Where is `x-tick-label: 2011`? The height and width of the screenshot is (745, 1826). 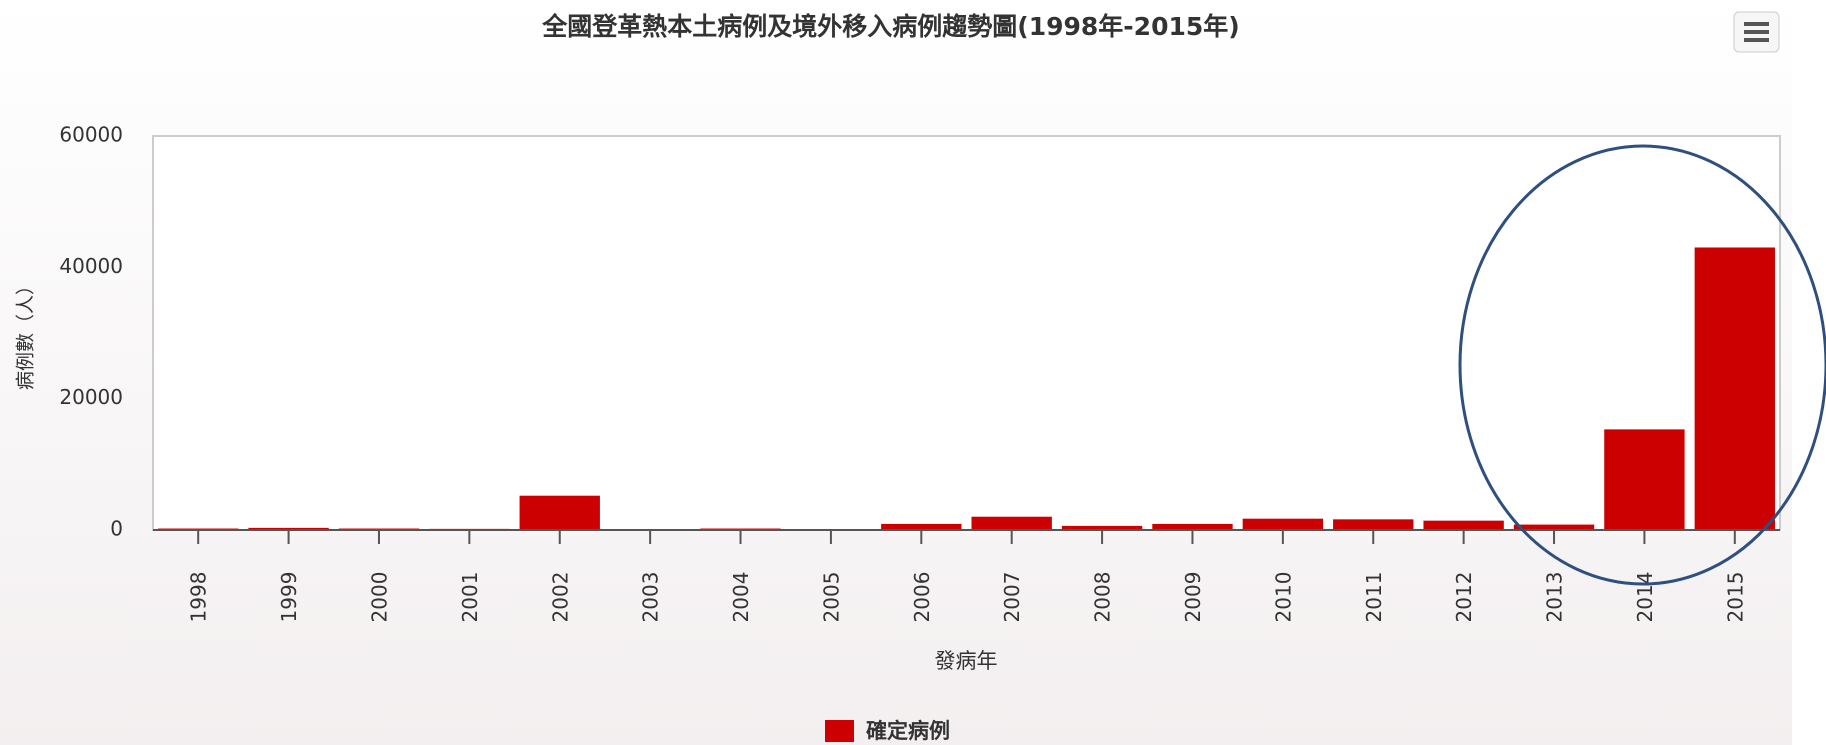
x-tick-label: 2011 is located at coordinates (1374, 597).